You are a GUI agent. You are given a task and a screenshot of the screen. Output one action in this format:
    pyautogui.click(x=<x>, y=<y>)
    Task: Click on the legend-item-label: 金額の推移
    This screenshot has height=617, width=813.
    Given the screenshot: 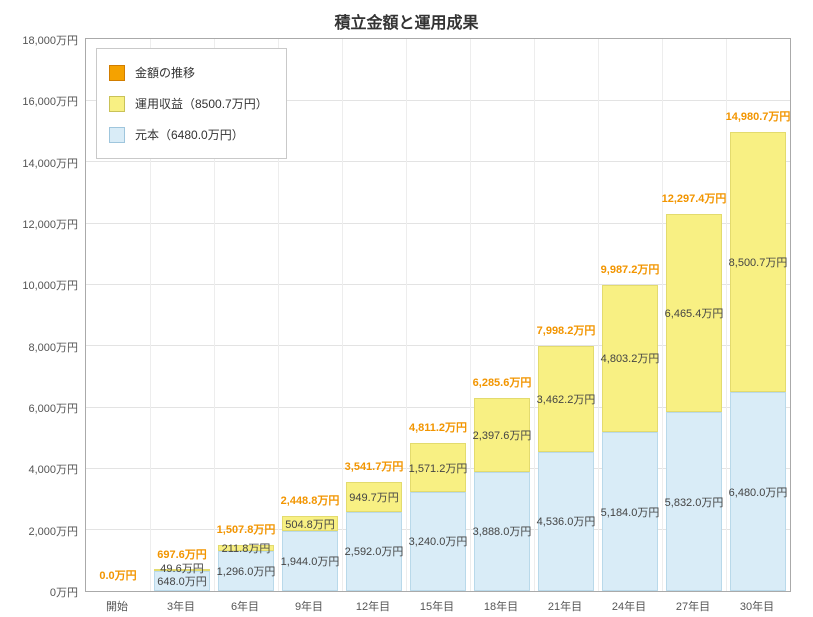 What is the action you would take?
    pyautogui.click(x=165, y=73)
    